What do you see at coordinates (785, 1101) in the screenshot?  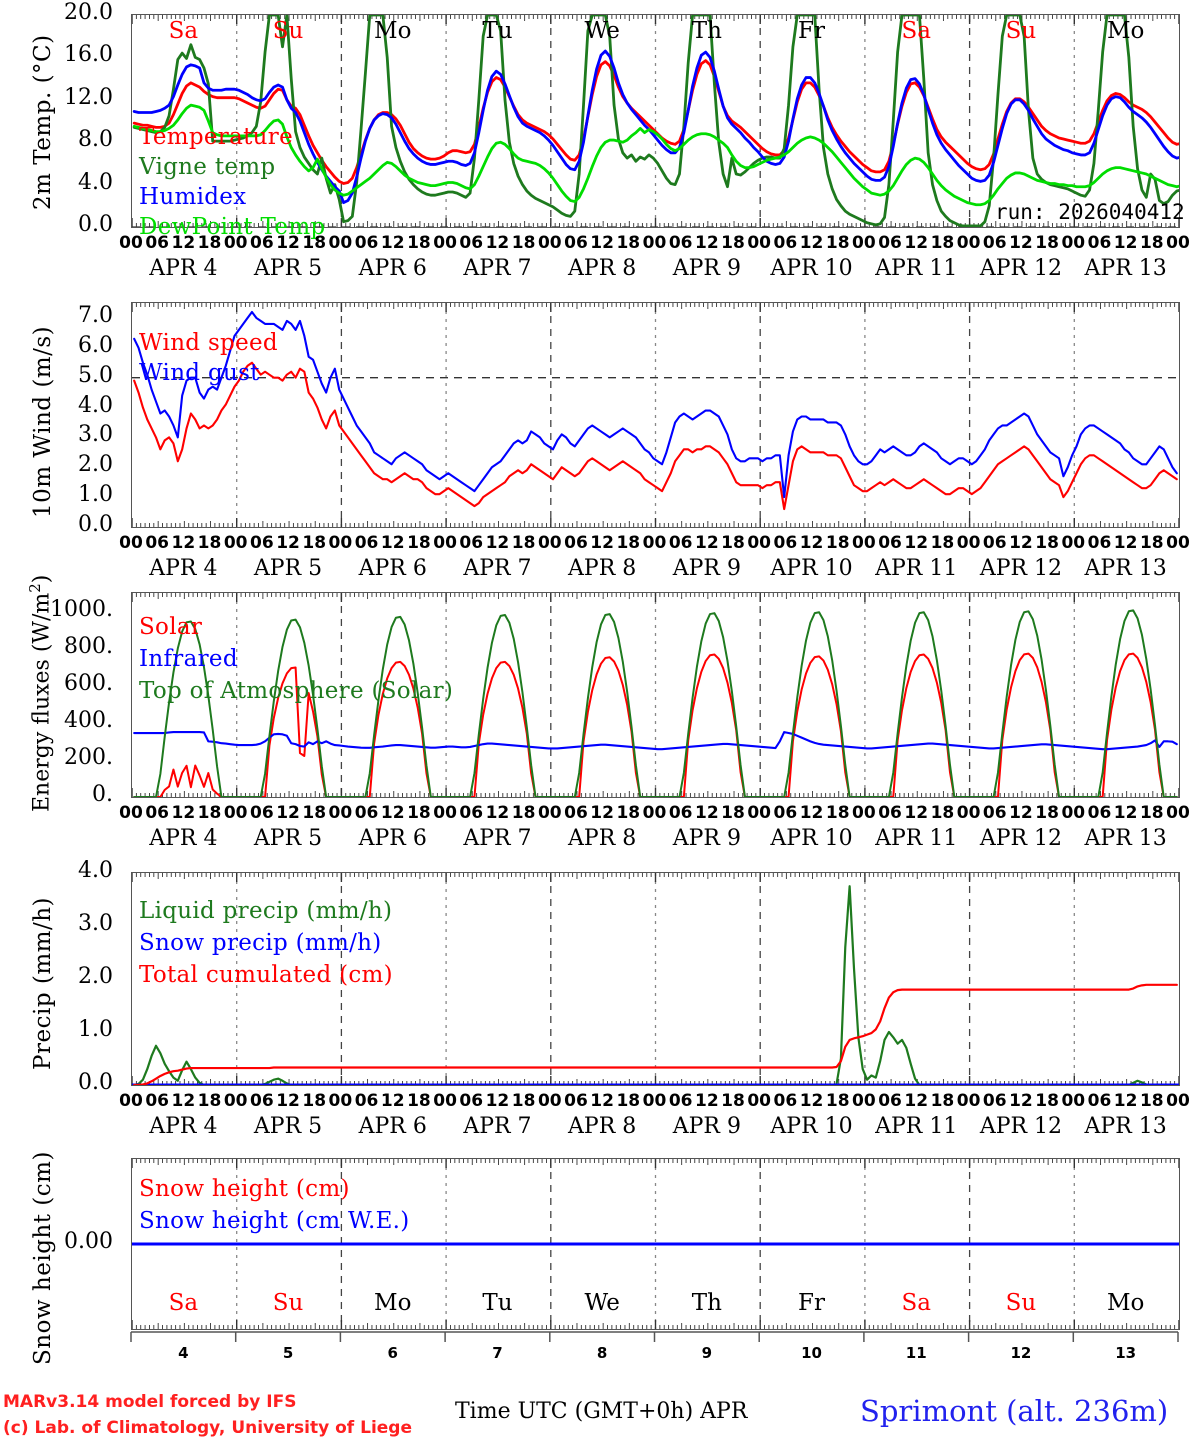 I see `precip-xtime-6-1: 06` at bounding box center [785, 1101].